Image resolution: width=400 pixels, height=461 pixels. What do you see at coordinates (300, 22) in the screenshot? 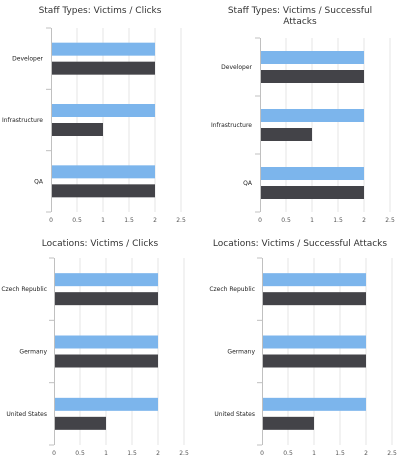
I see `chart-title: Attacks` at bounding box center [300, 22].